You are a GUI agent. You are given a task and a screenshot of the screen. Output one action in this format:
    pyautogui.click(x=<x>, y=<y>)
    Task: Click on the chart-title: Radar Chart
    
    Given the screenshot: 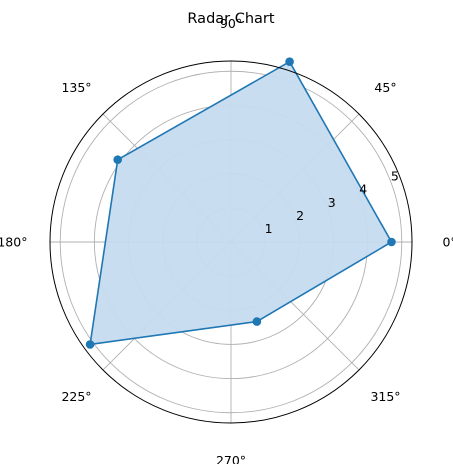 What is the action you would take?
    pyautogui.click(x=230, y=19)
    